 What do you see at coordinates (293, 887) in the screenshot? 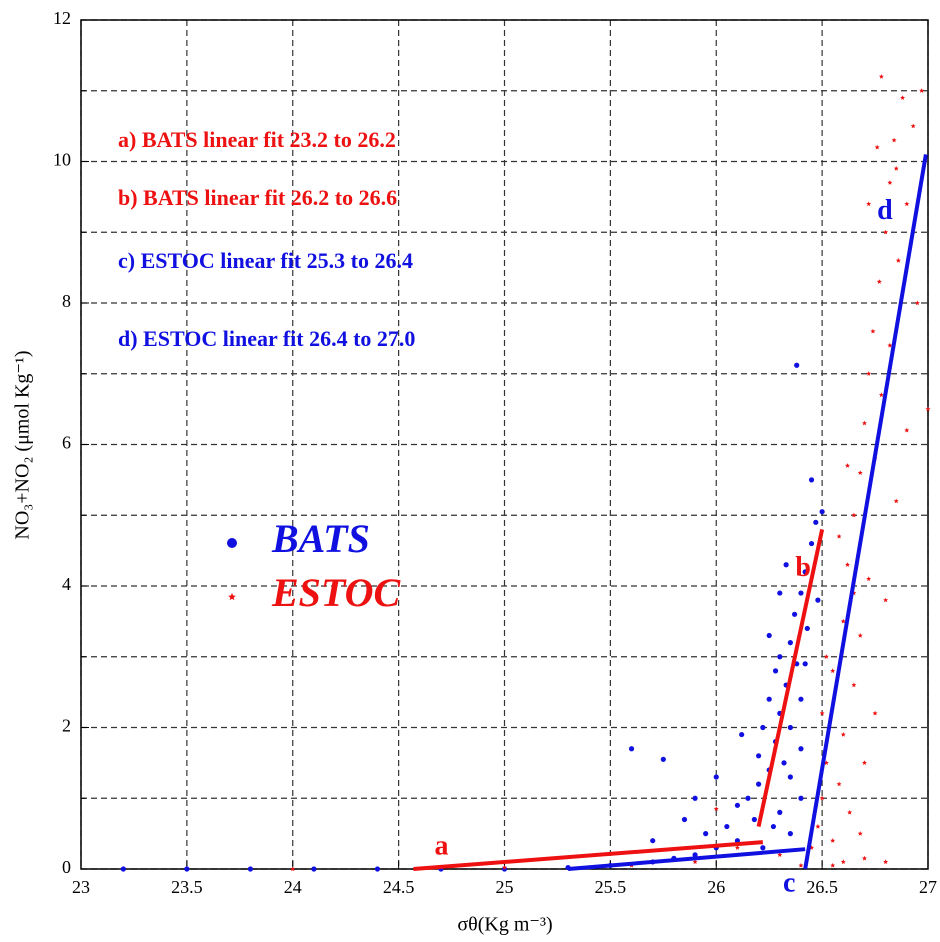
I see `x-tick-label: 24` at bounding box center [293, 887].